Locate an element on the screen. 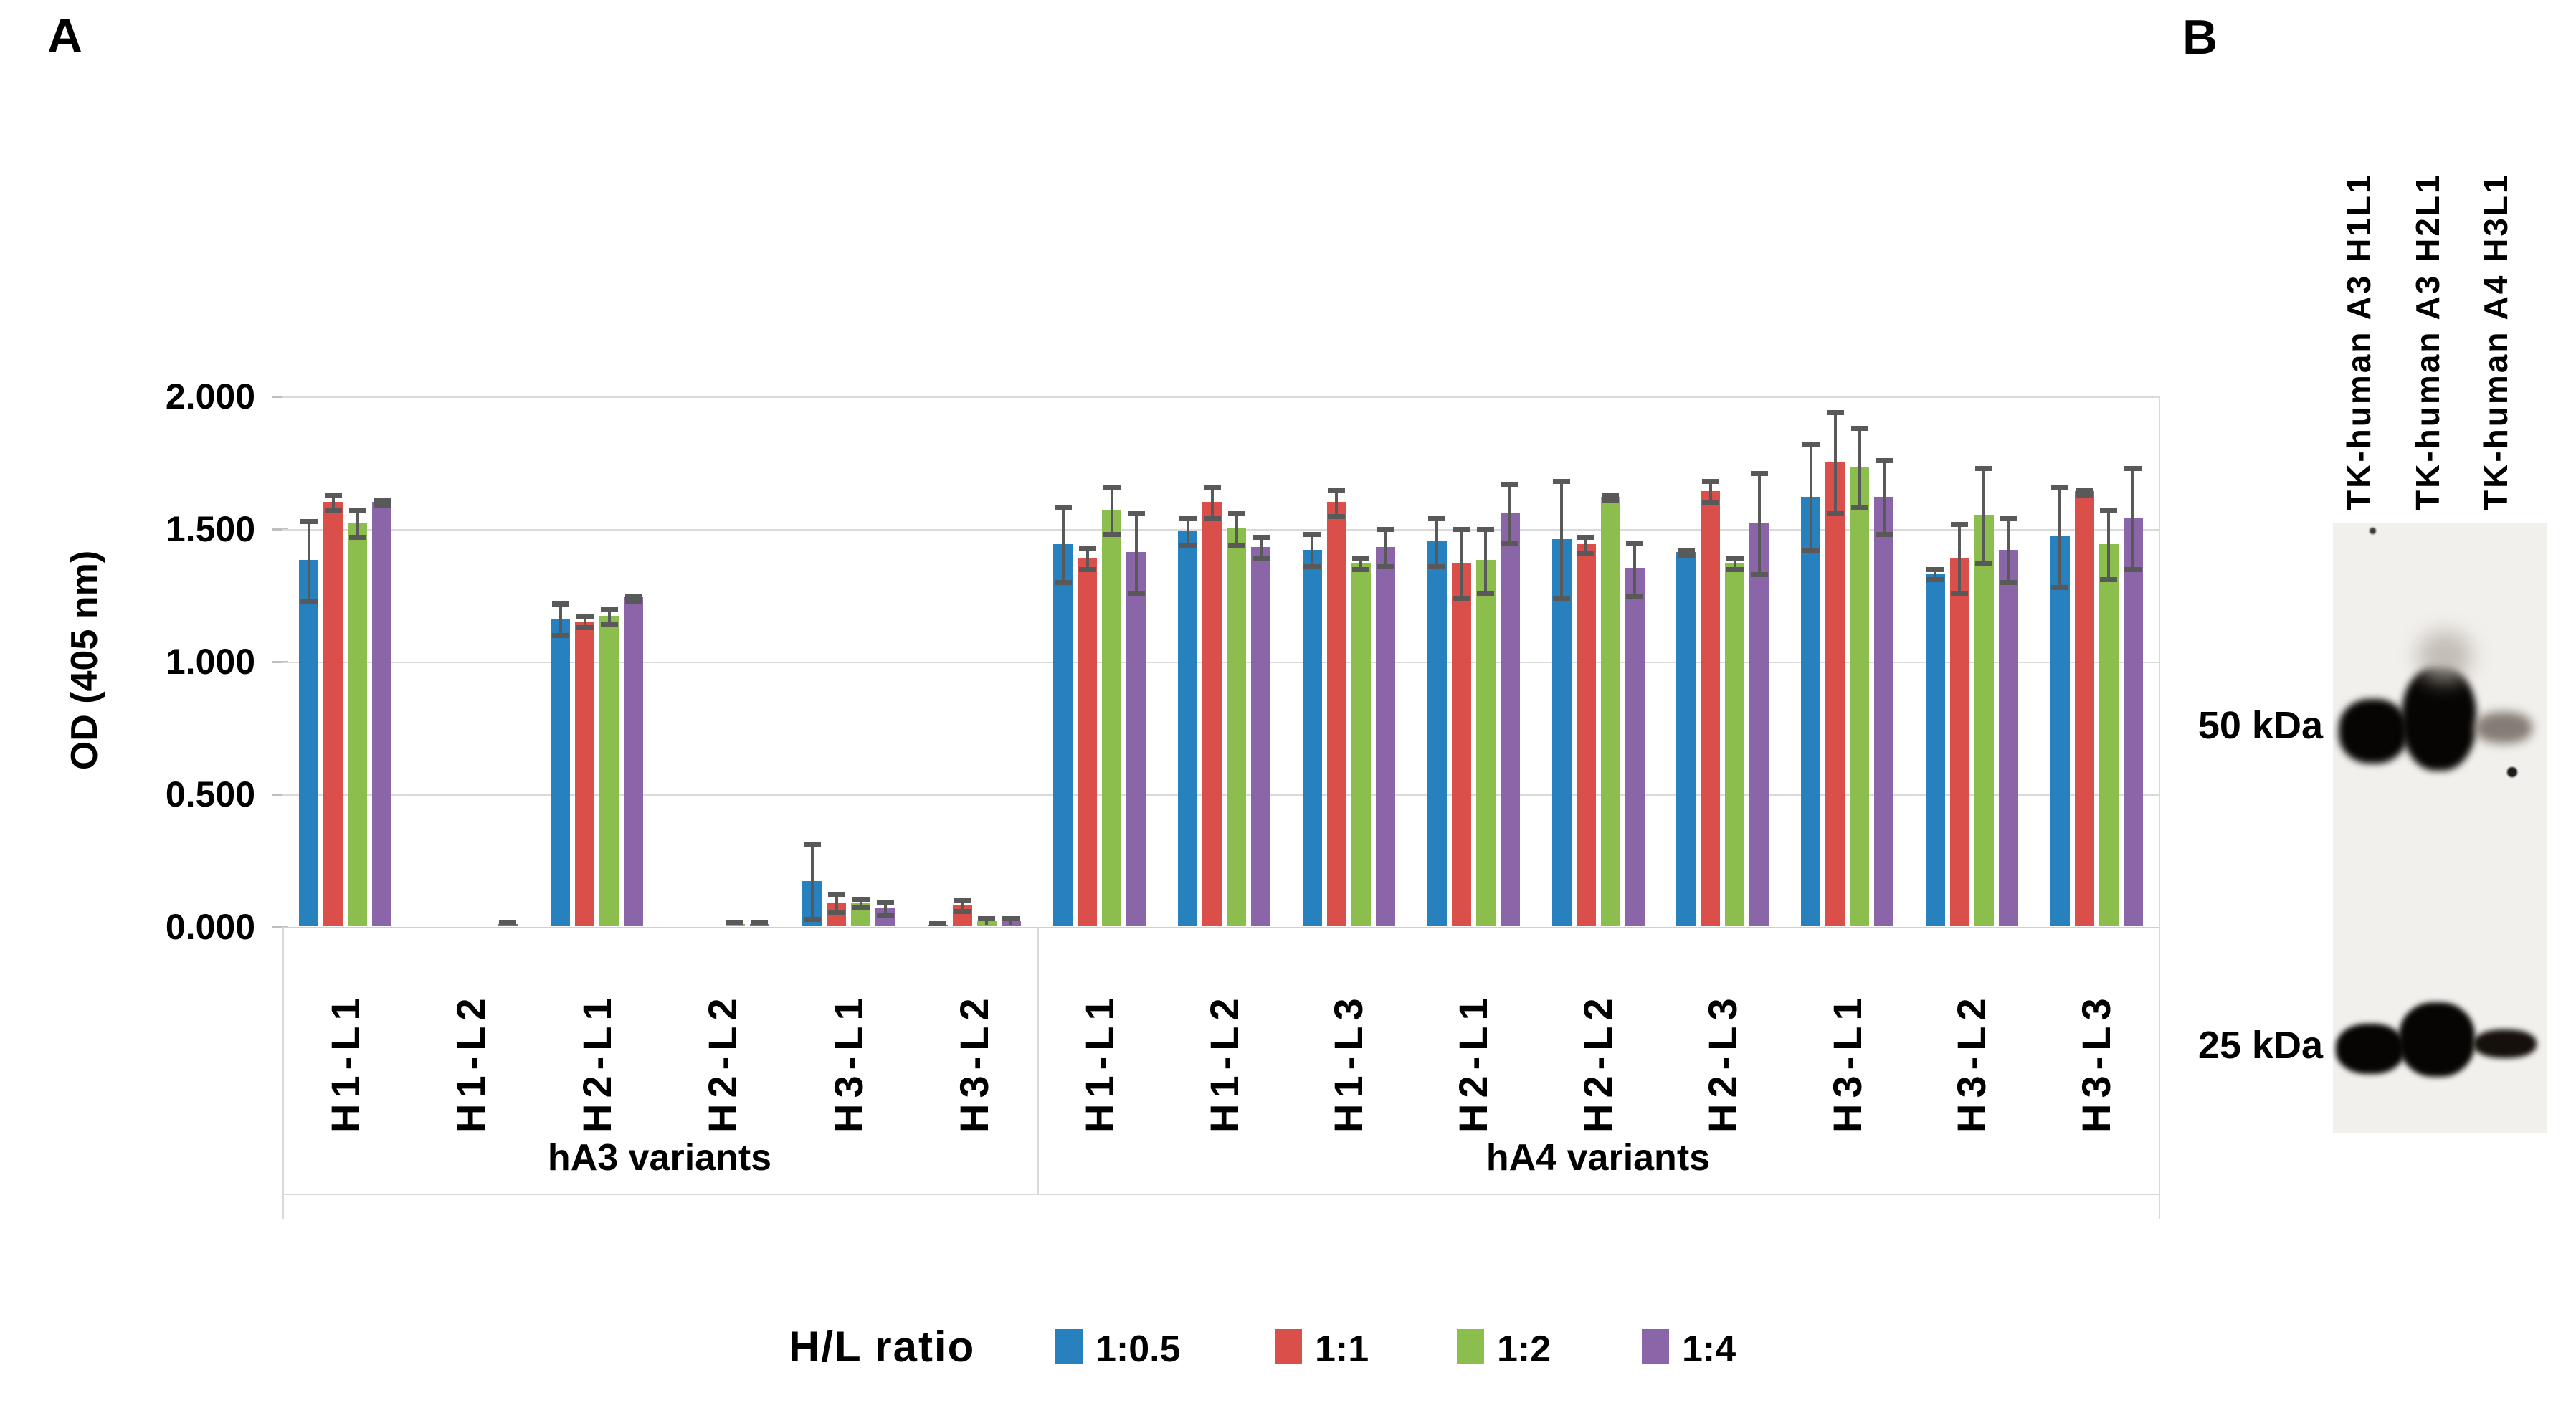  blot-band-lane1-speck is located at coordinates (2373, 531).